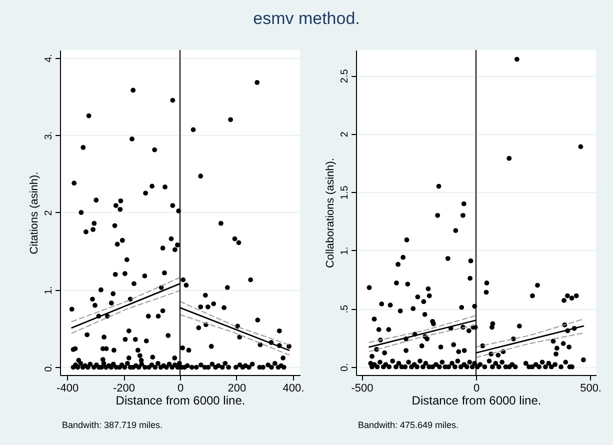 The height and width of the screenshot is (445, 613). Describe the element at coordinates (34, 213) in the screenshot. I see `y-axis-title: Citations (asinh).` at that location.